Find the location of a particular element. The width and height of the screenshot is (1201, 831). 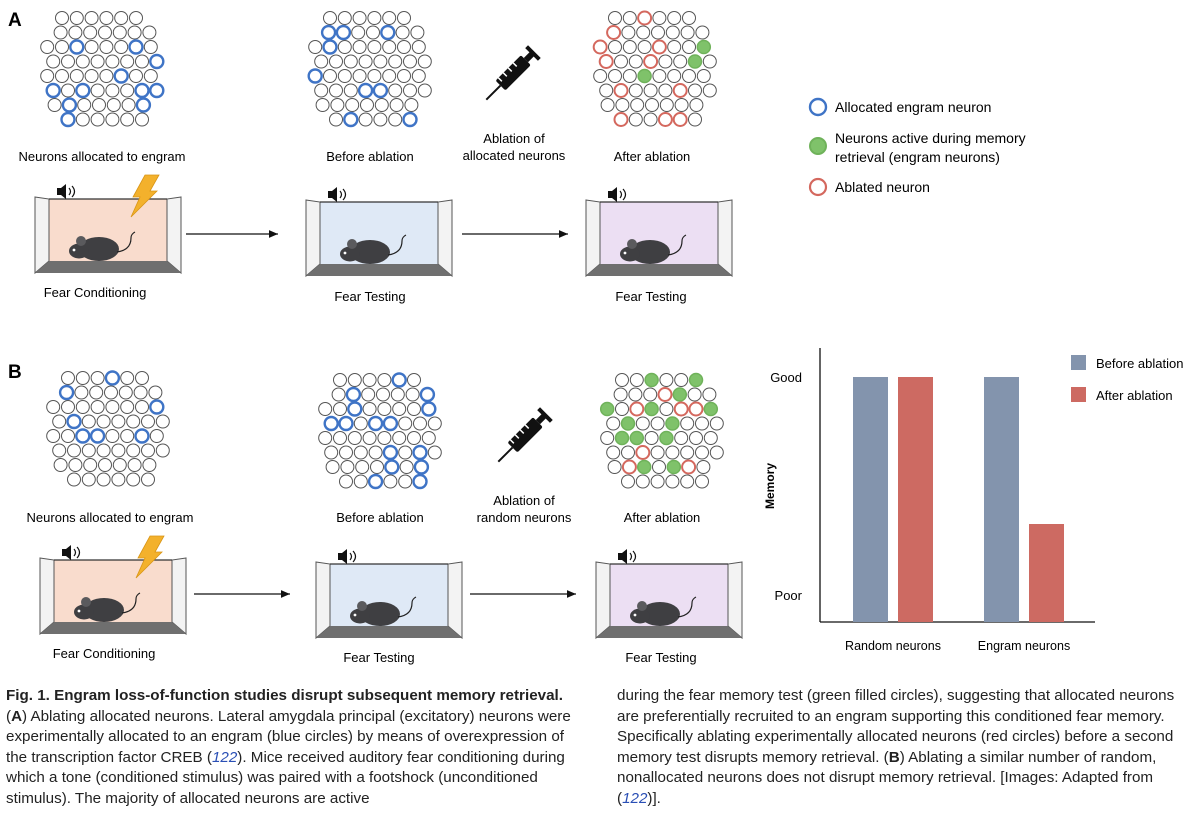

before-label-a: Before ablation is located at coordinates (369, 156).